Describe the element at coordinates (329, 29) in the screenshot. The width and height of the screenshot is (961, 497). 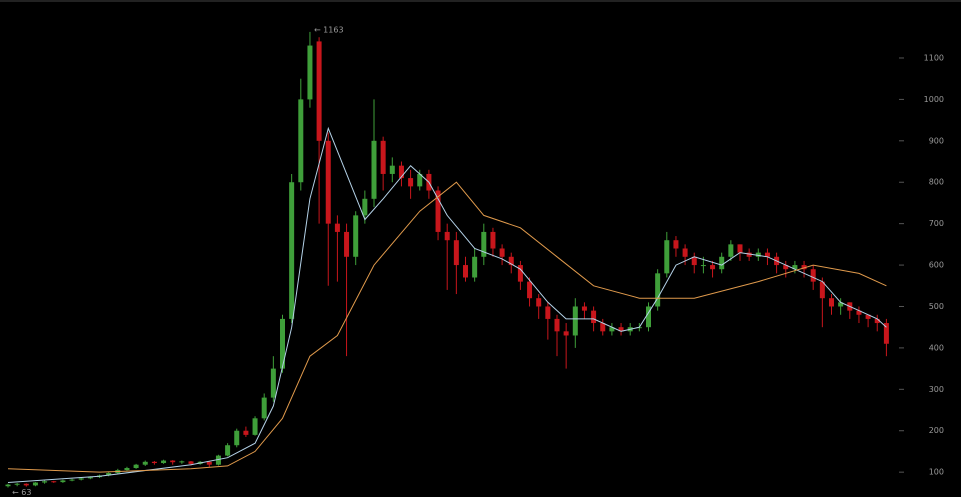
I see `annotation: ← 1163` at that location.